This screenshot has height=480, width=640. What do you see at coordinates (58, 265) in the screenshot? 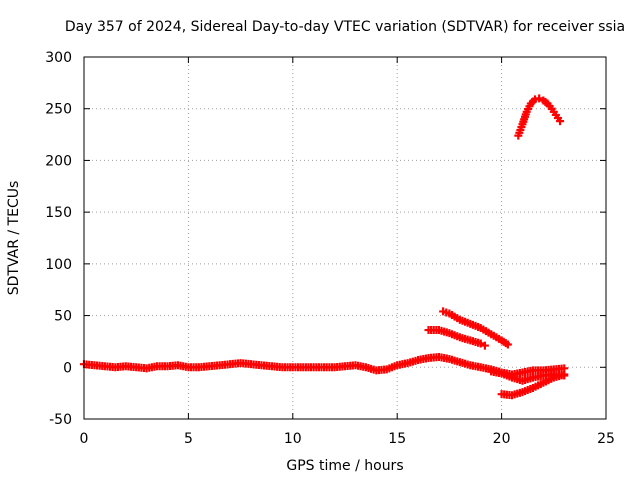
I see `y-tick-label: 100` at bounding box center [58, 265].